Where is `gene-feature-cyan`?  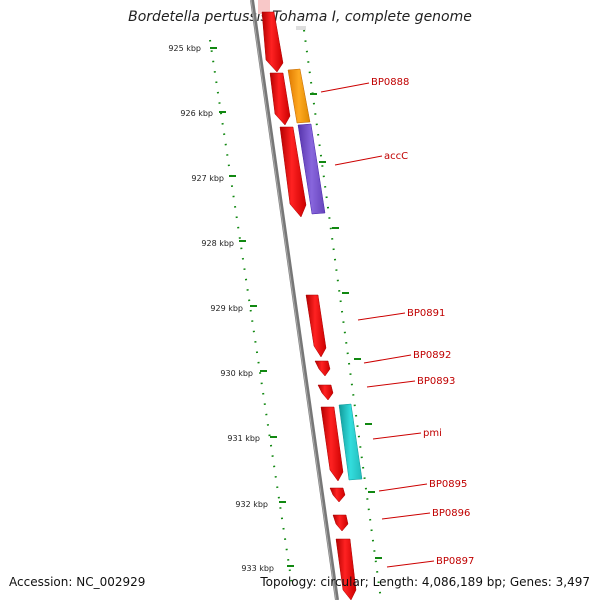 gene-feature-cyan is located at coordinates (350, 442).